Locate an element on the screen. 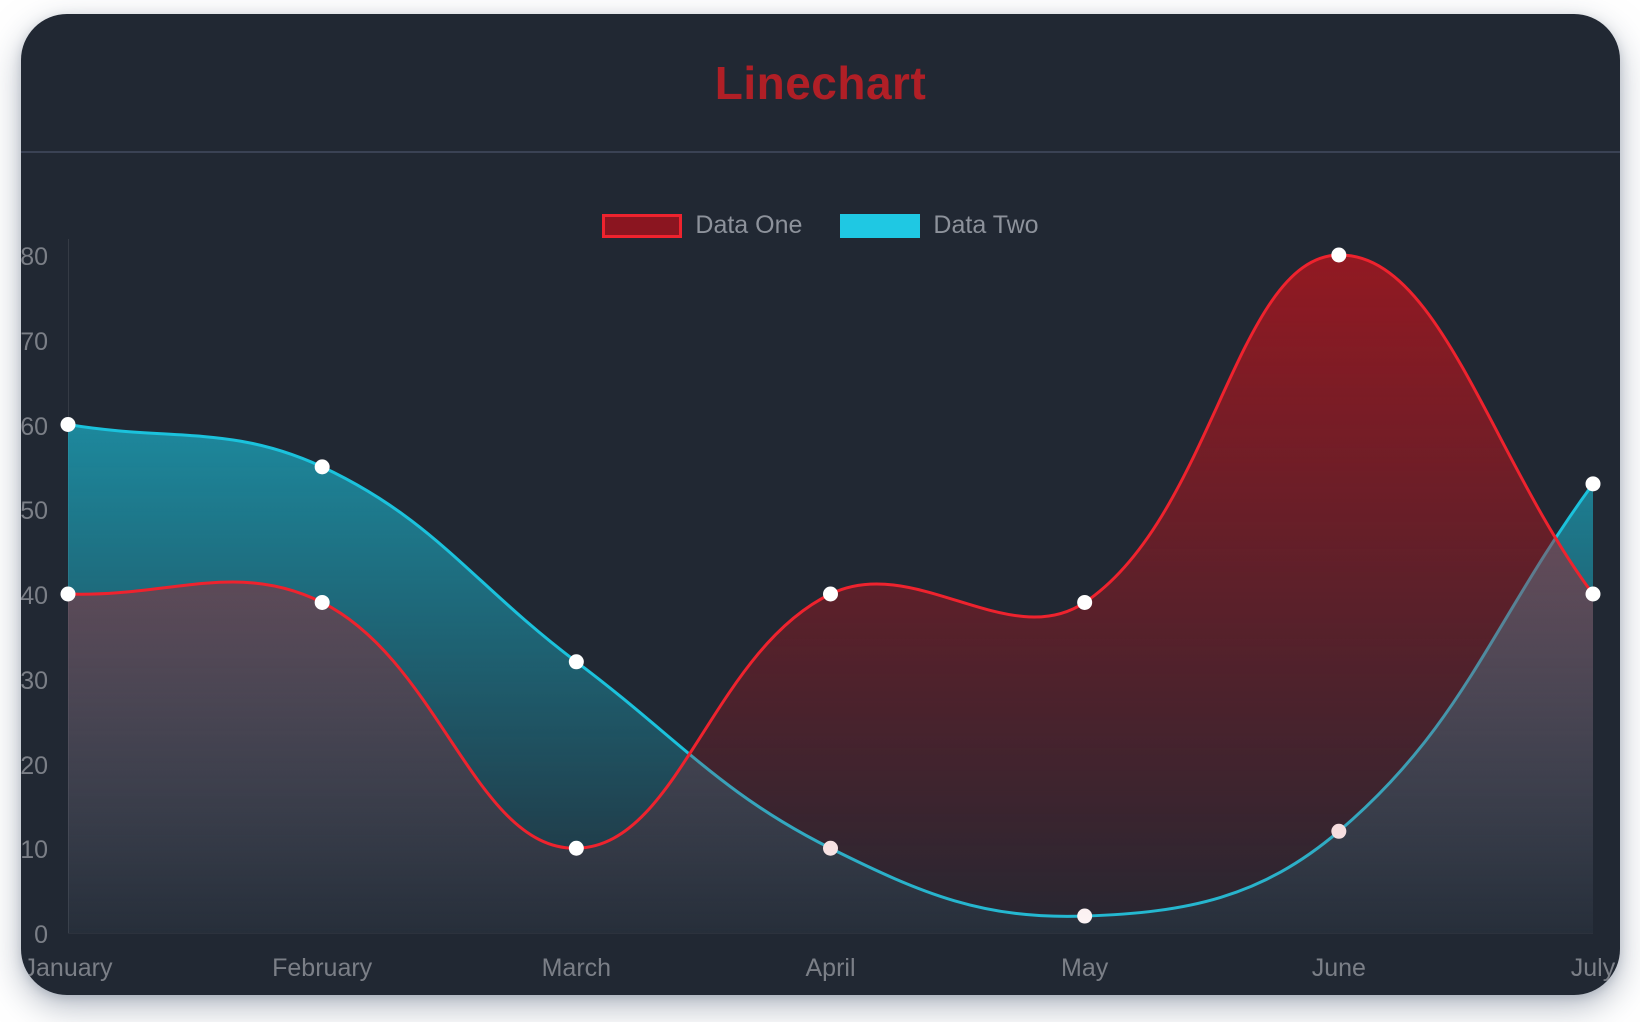  y-axis-tick-label: 0 is located at coordinates (41, 935).